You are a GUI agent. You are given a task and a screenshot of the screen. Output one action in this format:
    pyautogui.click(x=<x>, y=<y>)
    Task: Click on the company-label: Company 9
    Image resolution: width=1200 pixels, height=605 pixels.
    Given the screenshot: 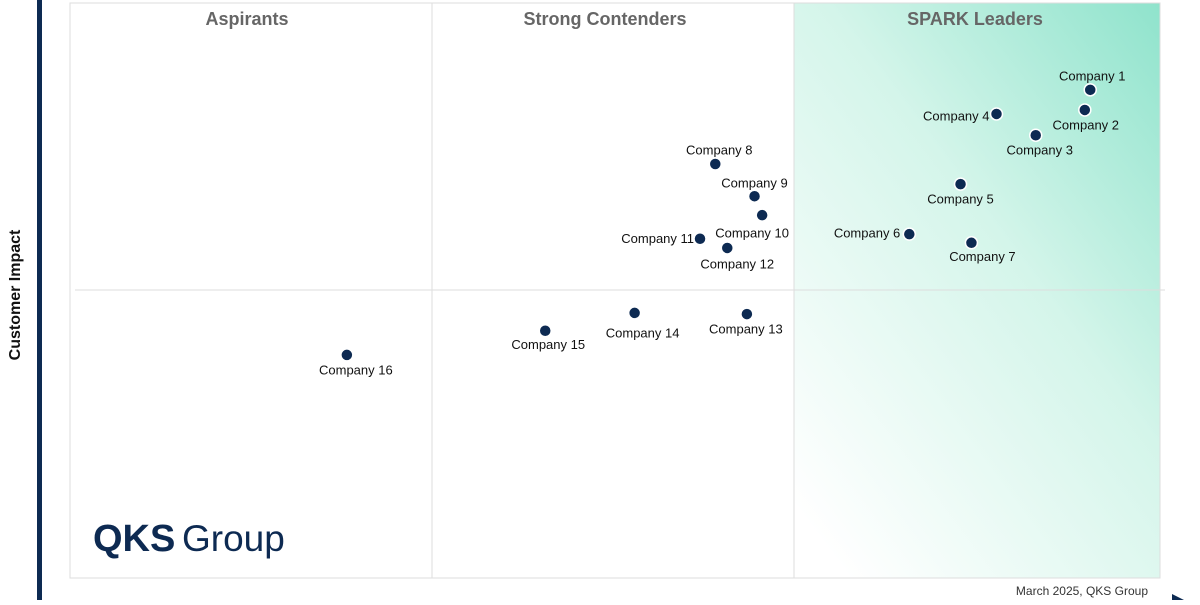 What is the action you would take?
    pyautogui.click(x=754, y=183)
    